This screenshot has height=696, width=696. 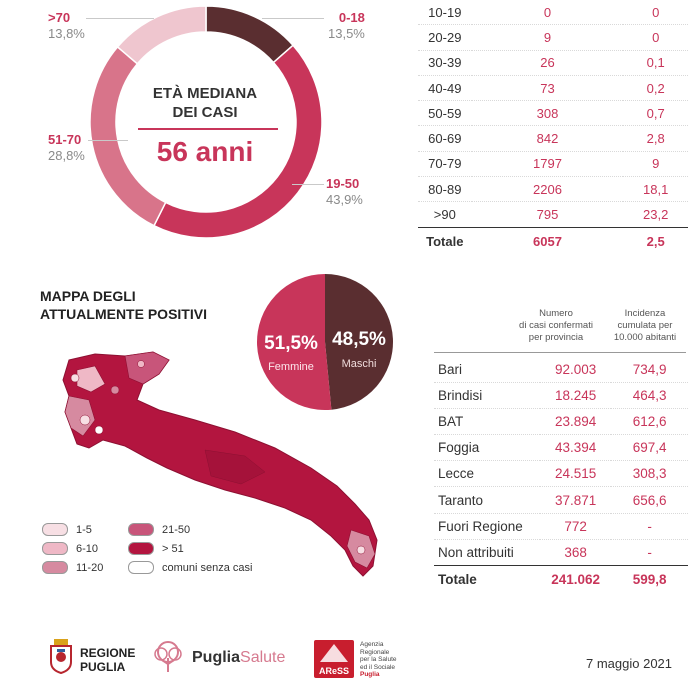 I want to click on donut-label-51-70: 51-70 28,8%, so click(x=66, y=148).